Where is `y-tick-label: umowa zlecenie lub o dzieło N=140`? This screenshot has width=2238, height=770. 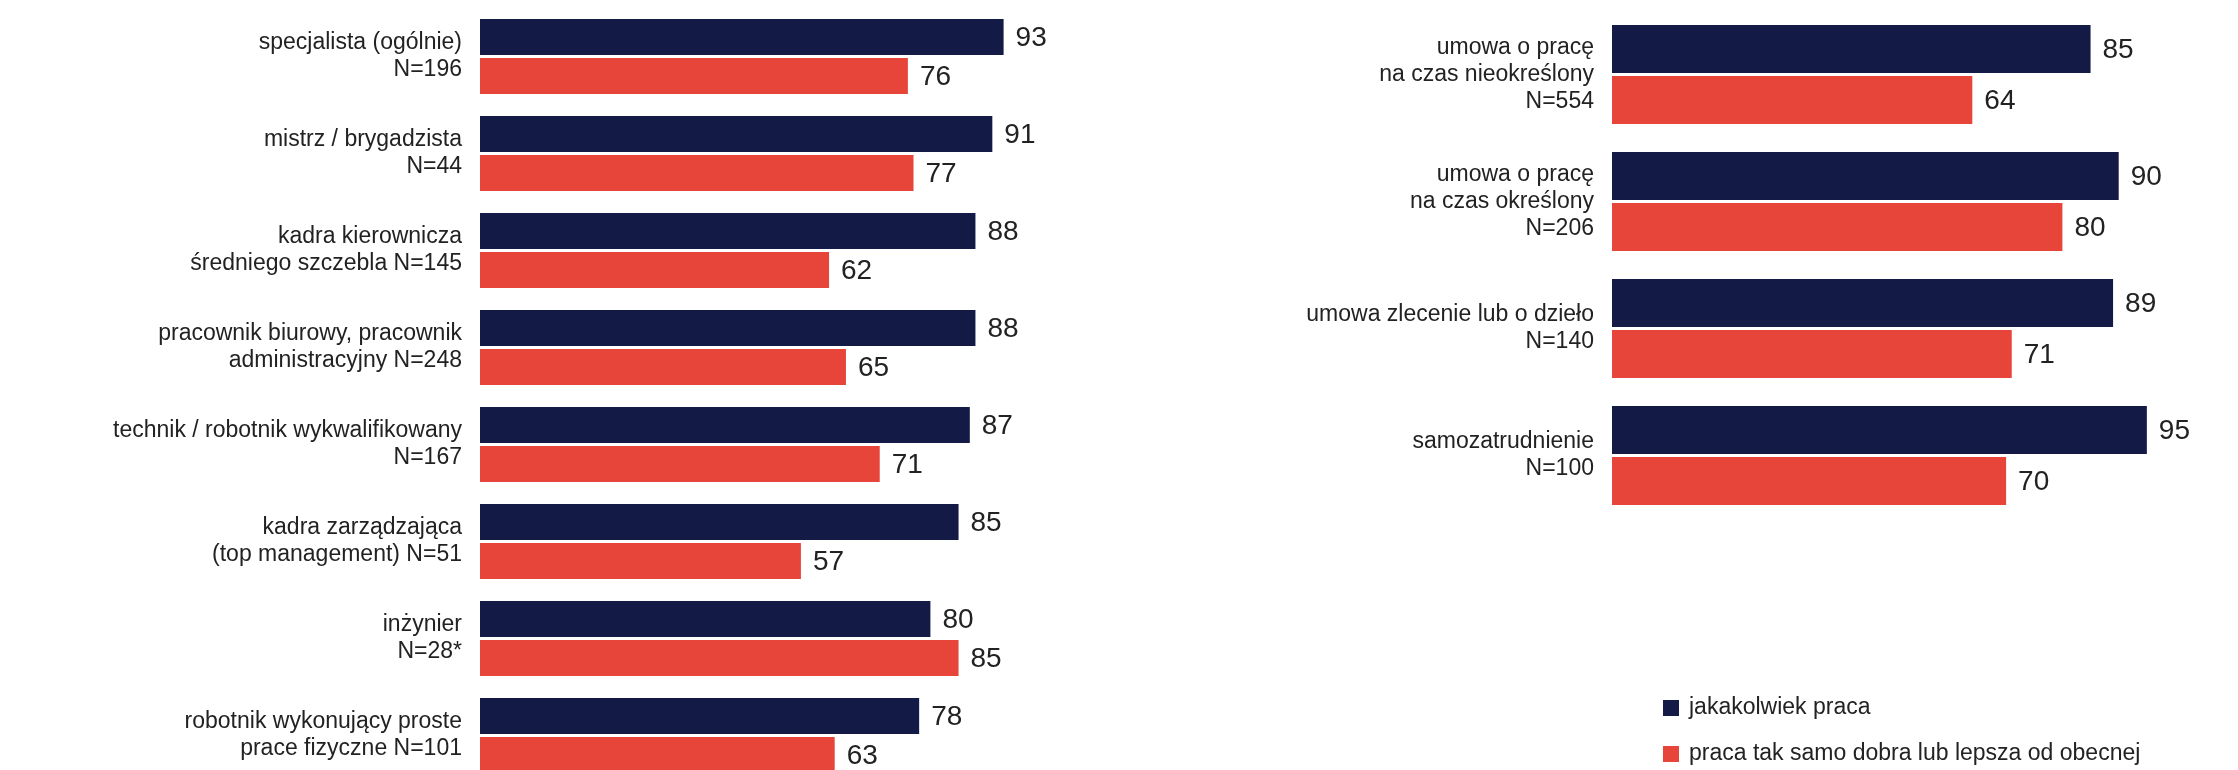
y-tick-label: umowa zlecenie lub o dzieło N=140 is located at coordinates (1450, 327).